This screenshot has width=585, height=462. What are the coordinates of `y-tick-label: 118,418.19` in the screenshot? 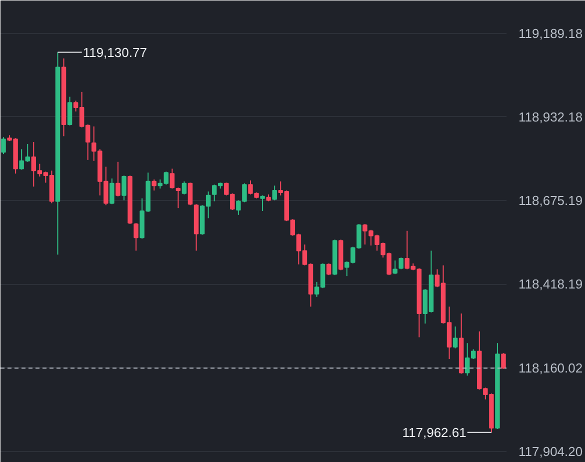 It's located at (550, 284).